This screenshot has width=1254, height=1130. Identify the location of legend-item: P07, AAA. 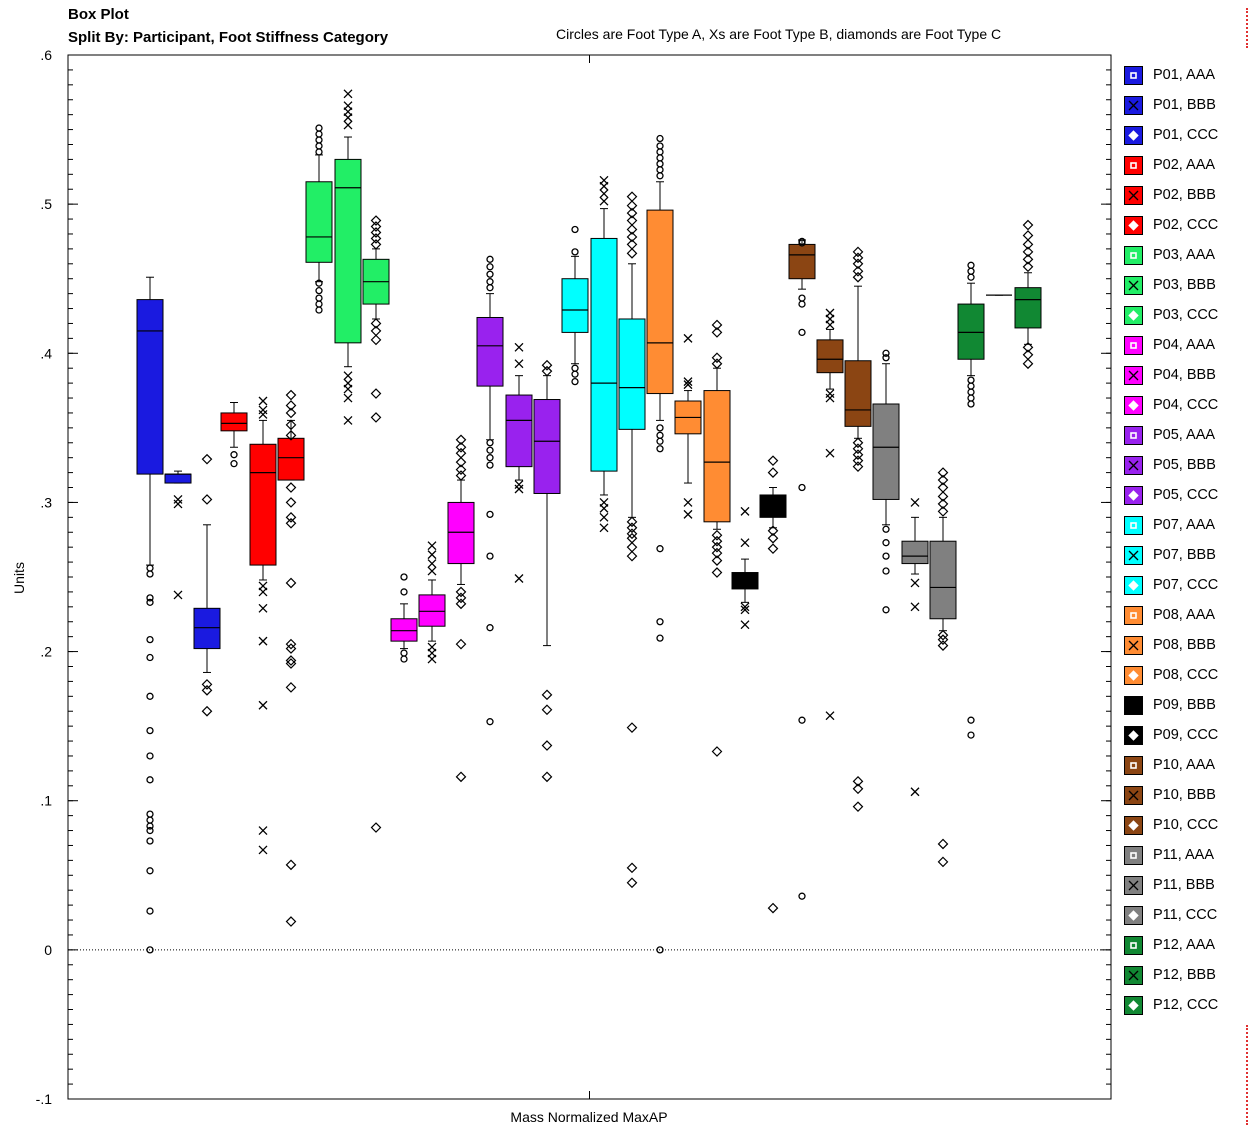
(1171, 525).